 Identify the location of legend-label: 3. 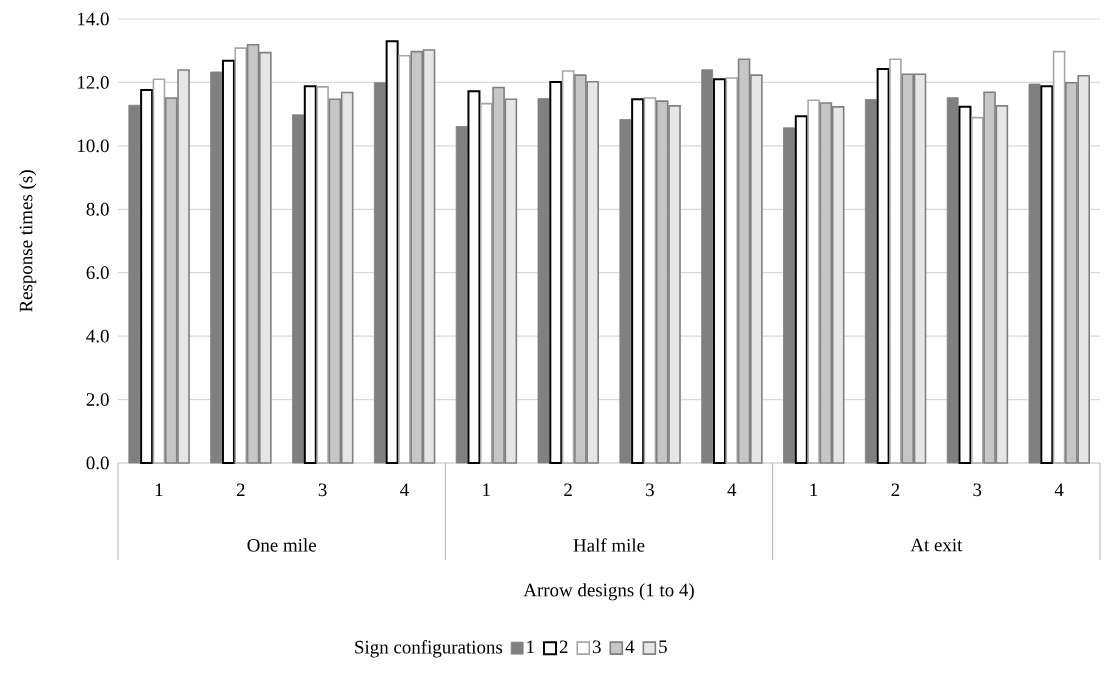
(596, 647).